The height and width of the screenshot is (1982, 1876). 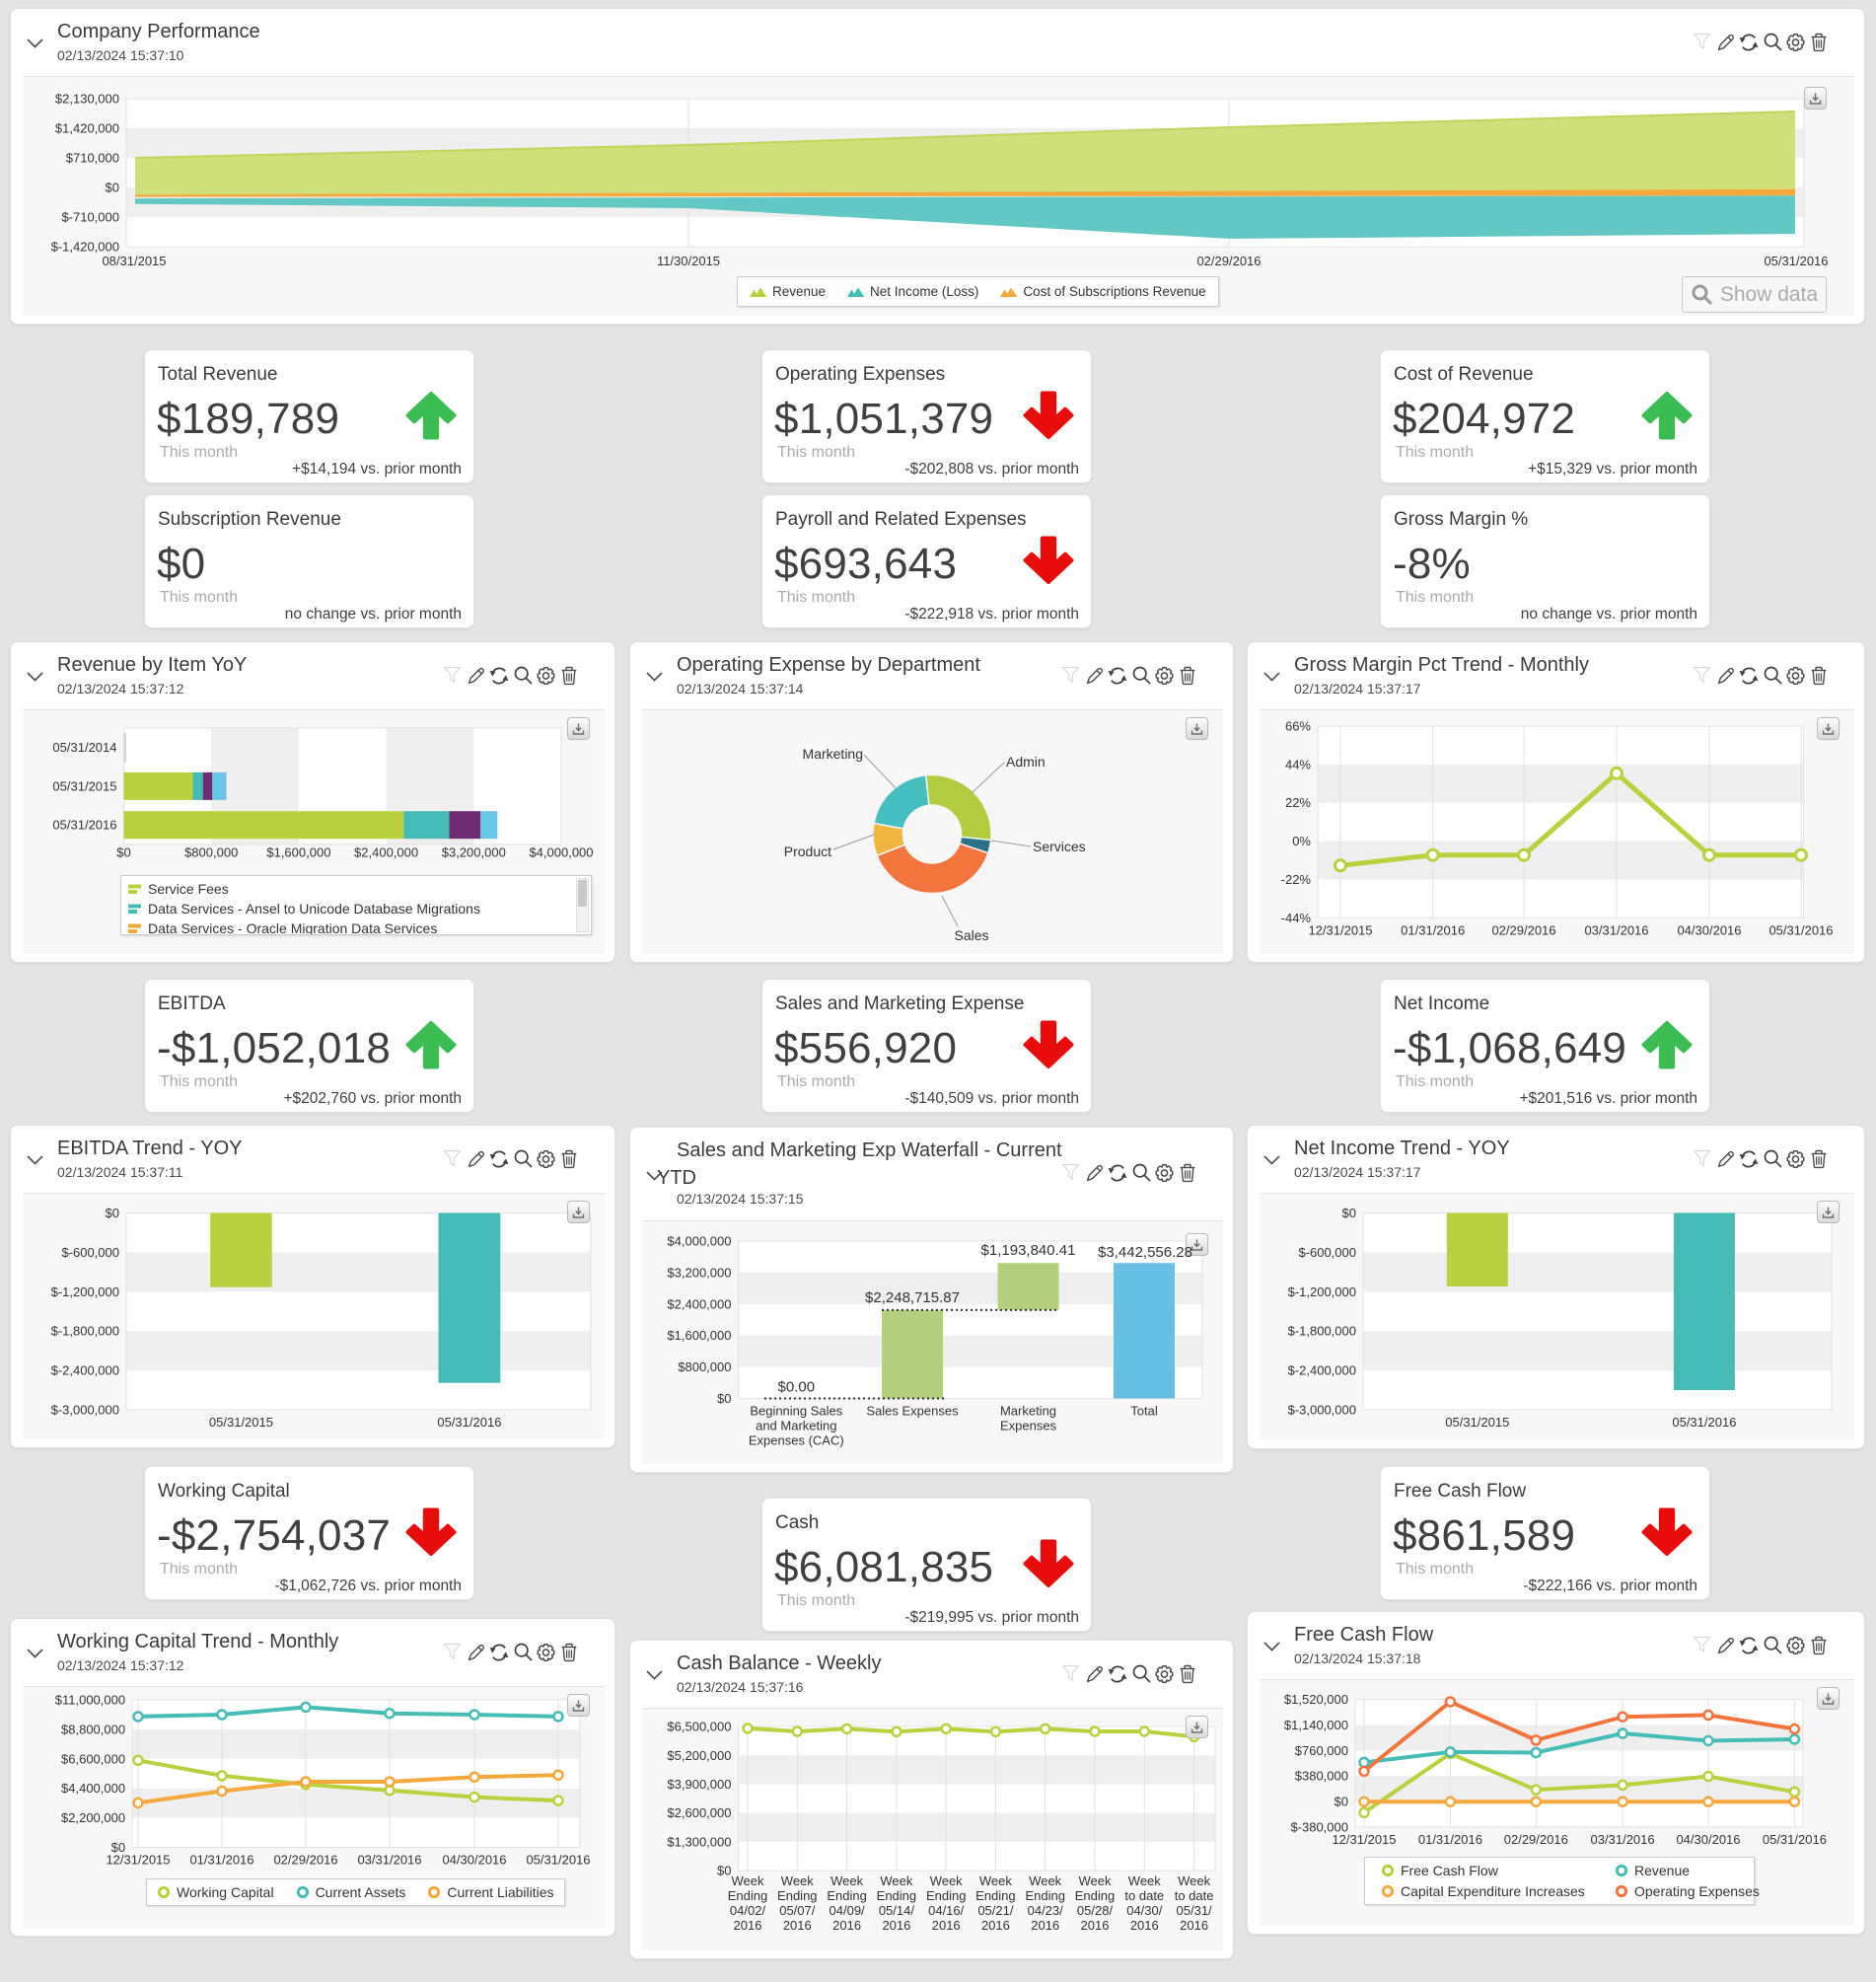 What do you see at coordinates (87, 99) in the screenshot?
I see `svg-text: $2,130,000` at bounding box center [87, 99].